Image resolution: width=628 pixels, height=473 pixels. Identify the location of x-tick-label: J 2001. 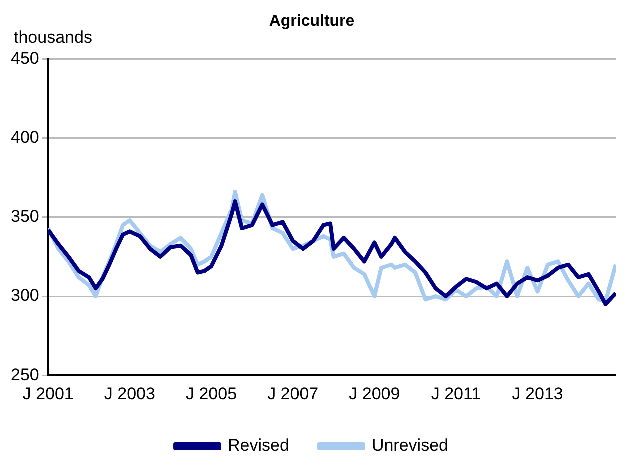
(48, 394).